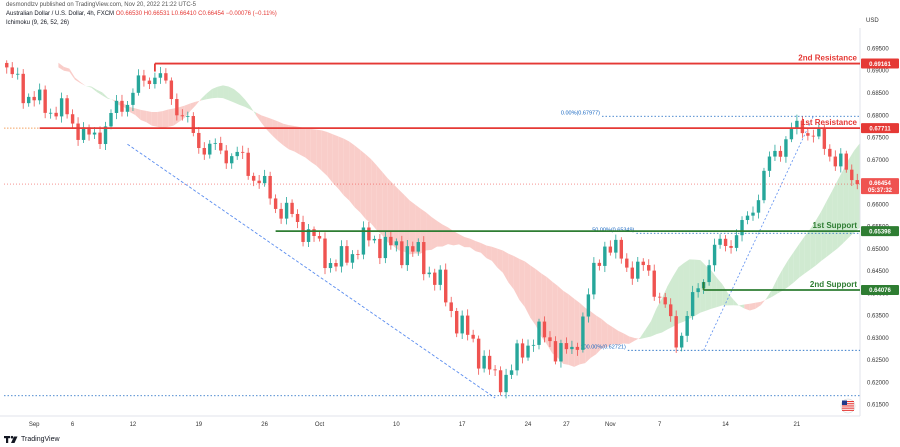 The image size is (900, 447). What do you see at coordinates (451, 126) in the screenshot?
I see `resistance-level: 1st Resistance 0.67711` at bounding box center [451, 126].